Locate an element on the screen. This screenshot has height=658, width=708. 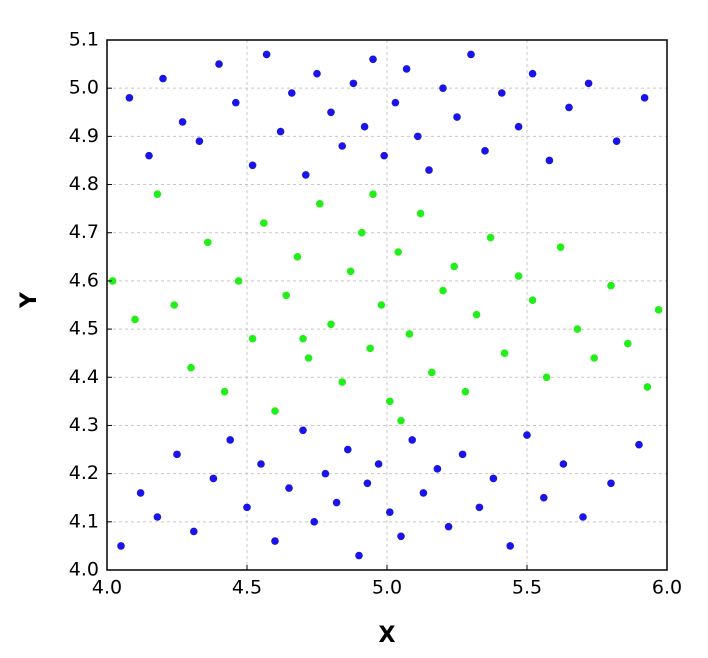
x-tick-label: 5.5 is located at coordinates (527, 588).